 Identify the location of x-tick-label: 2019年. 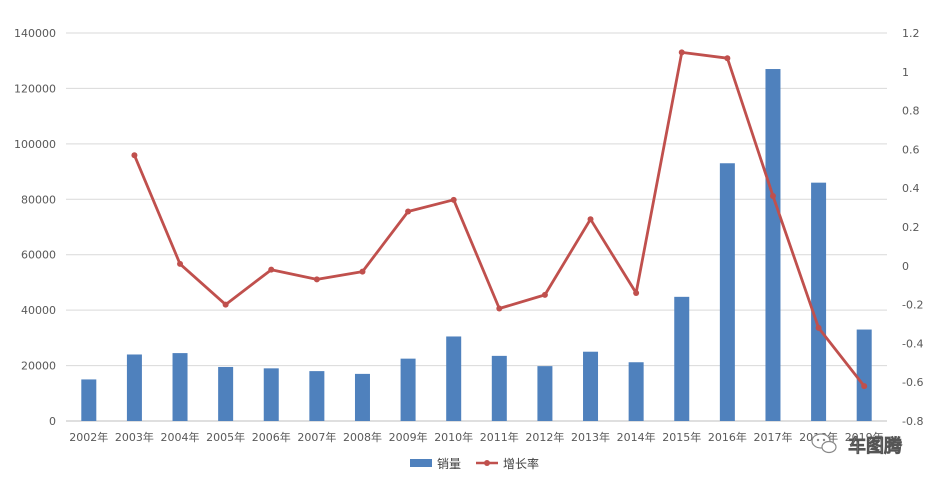
(864, 437).